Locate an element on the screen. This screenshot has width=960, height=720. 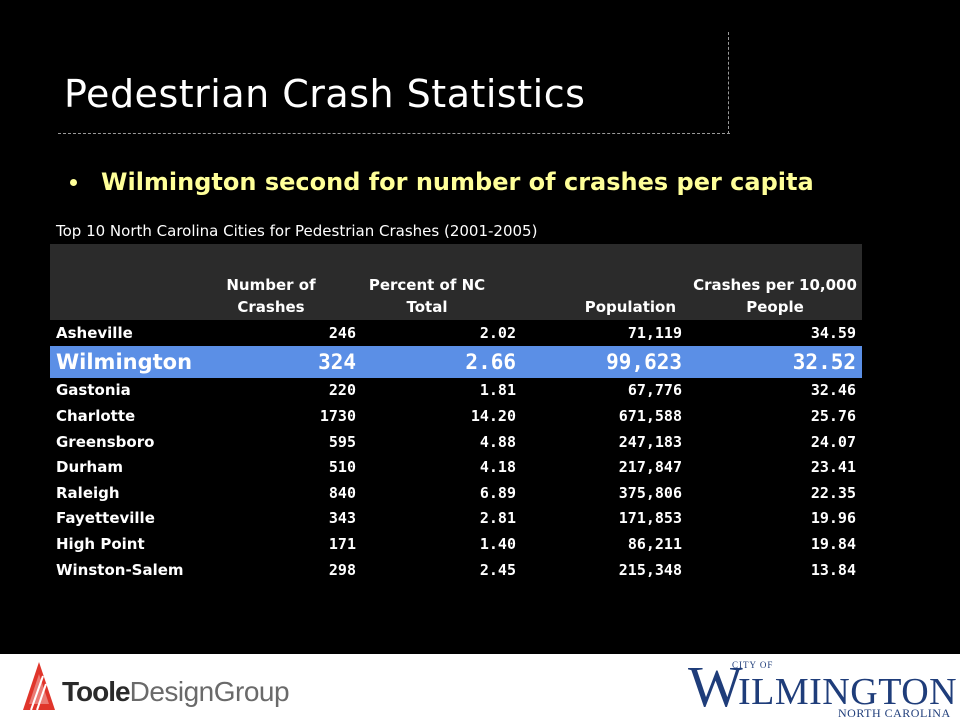
cell-percent: 4.88 is located at coordinates (497, 441).